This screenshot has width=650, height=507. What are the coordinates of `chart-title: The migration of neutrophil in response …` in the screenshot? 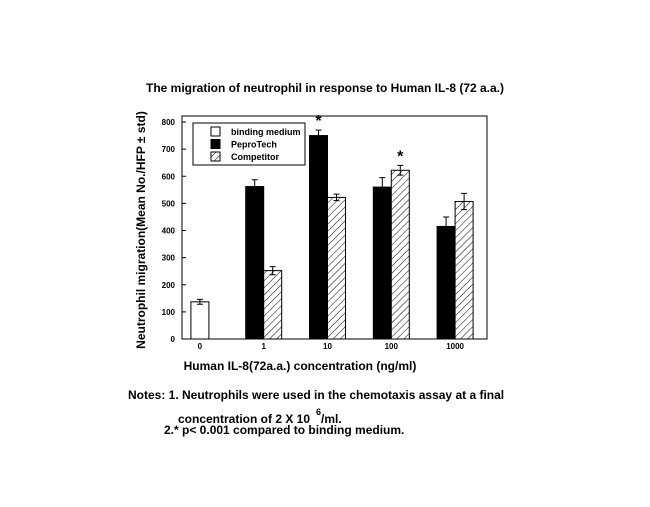 It's located at (325, 88).